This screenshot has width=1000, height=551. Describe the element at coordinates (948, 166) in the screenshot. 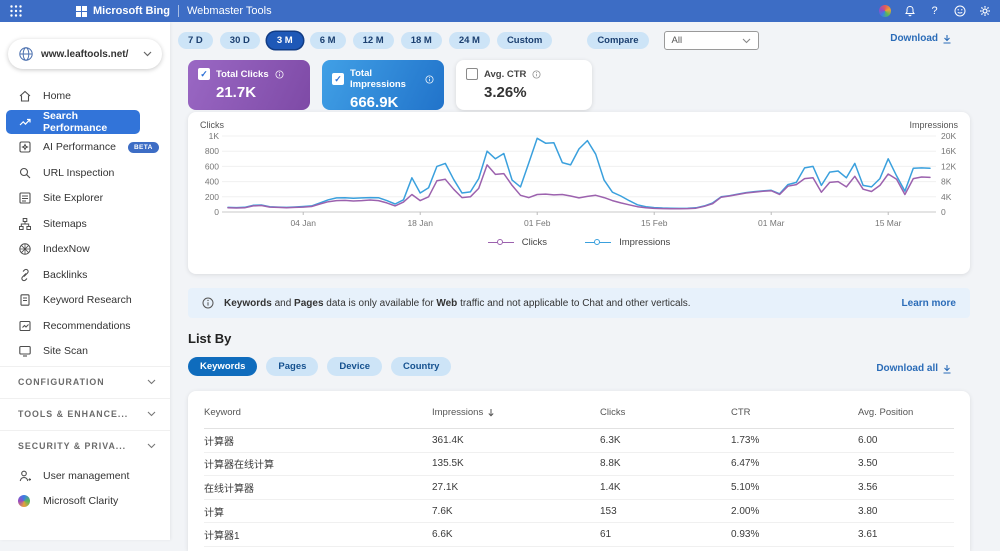

I see `svg-text: 12K` at that location.